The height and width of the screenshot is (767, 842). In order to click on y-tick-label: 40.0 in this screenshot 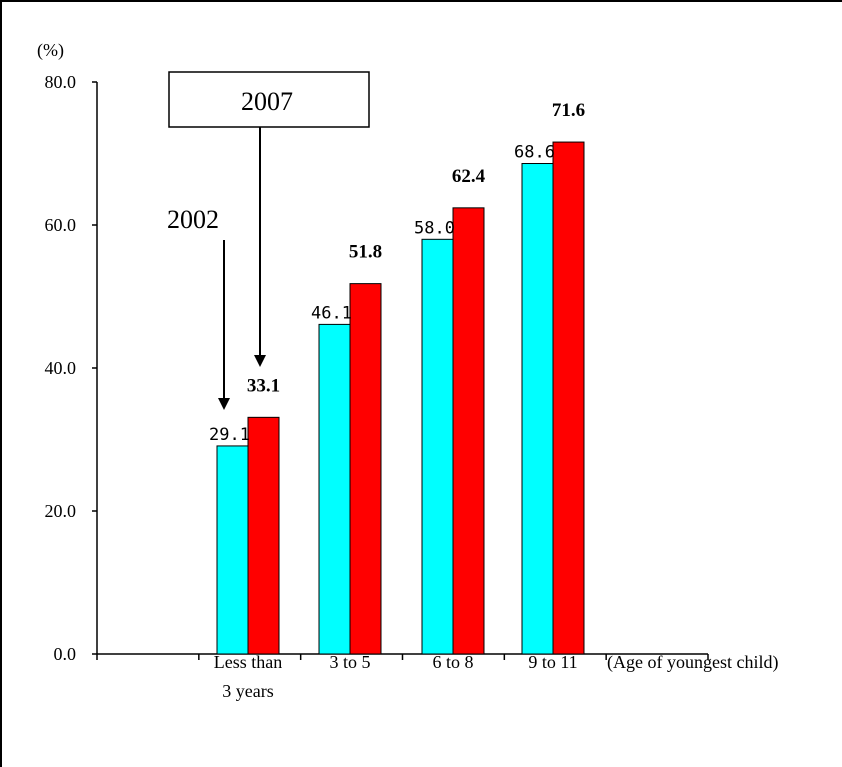, I will do `click(61, 368)`.